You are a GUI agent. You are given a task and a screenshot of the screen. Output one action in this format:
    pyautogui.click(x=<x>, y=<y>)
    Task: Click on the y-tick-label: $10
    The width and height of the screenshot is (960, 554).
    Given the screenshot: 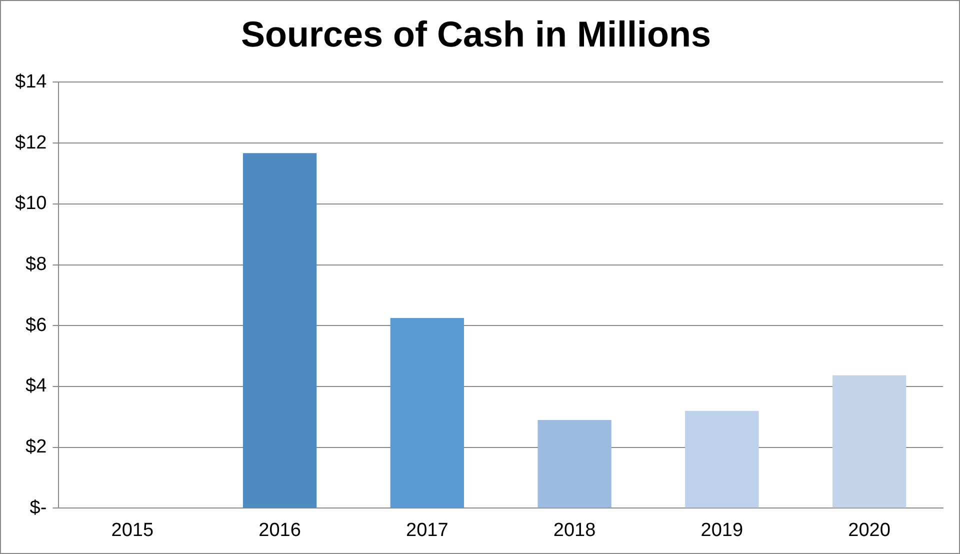 What is the action you would take?
    pyautogui.click(x=31, y=203)
    